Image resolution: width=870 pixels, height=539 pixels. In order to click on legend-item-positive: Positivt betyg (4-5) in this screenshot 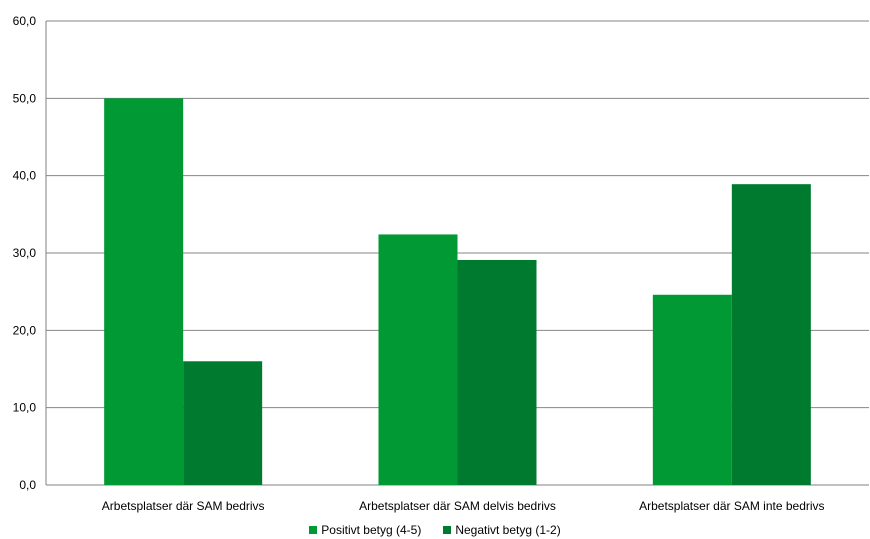, I will do `click(365, 530)`.